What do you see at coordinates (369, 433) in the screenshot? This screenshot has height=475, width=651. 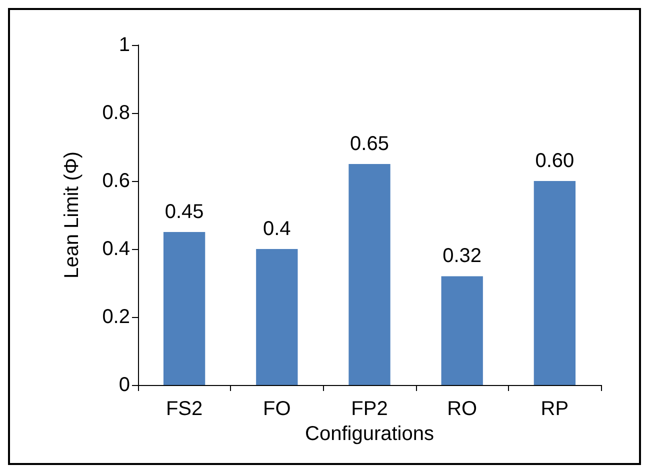 I see `x-axis-title: Configurations` at bounding box center [369, 433].